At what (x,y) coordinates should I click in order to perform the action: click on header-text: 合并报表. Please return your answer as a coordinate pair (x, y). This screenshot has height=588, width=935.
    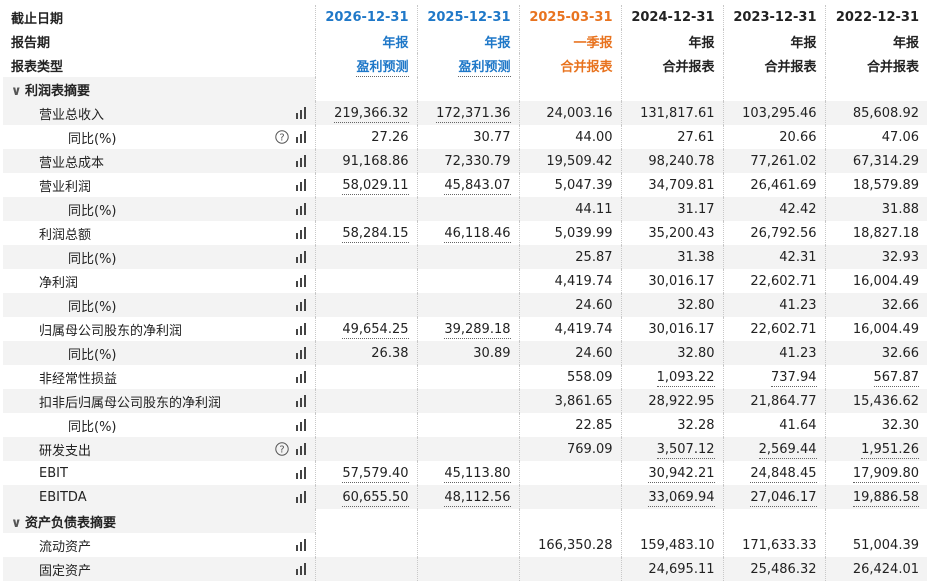
    Looking at the image, I should click on (688, 67).